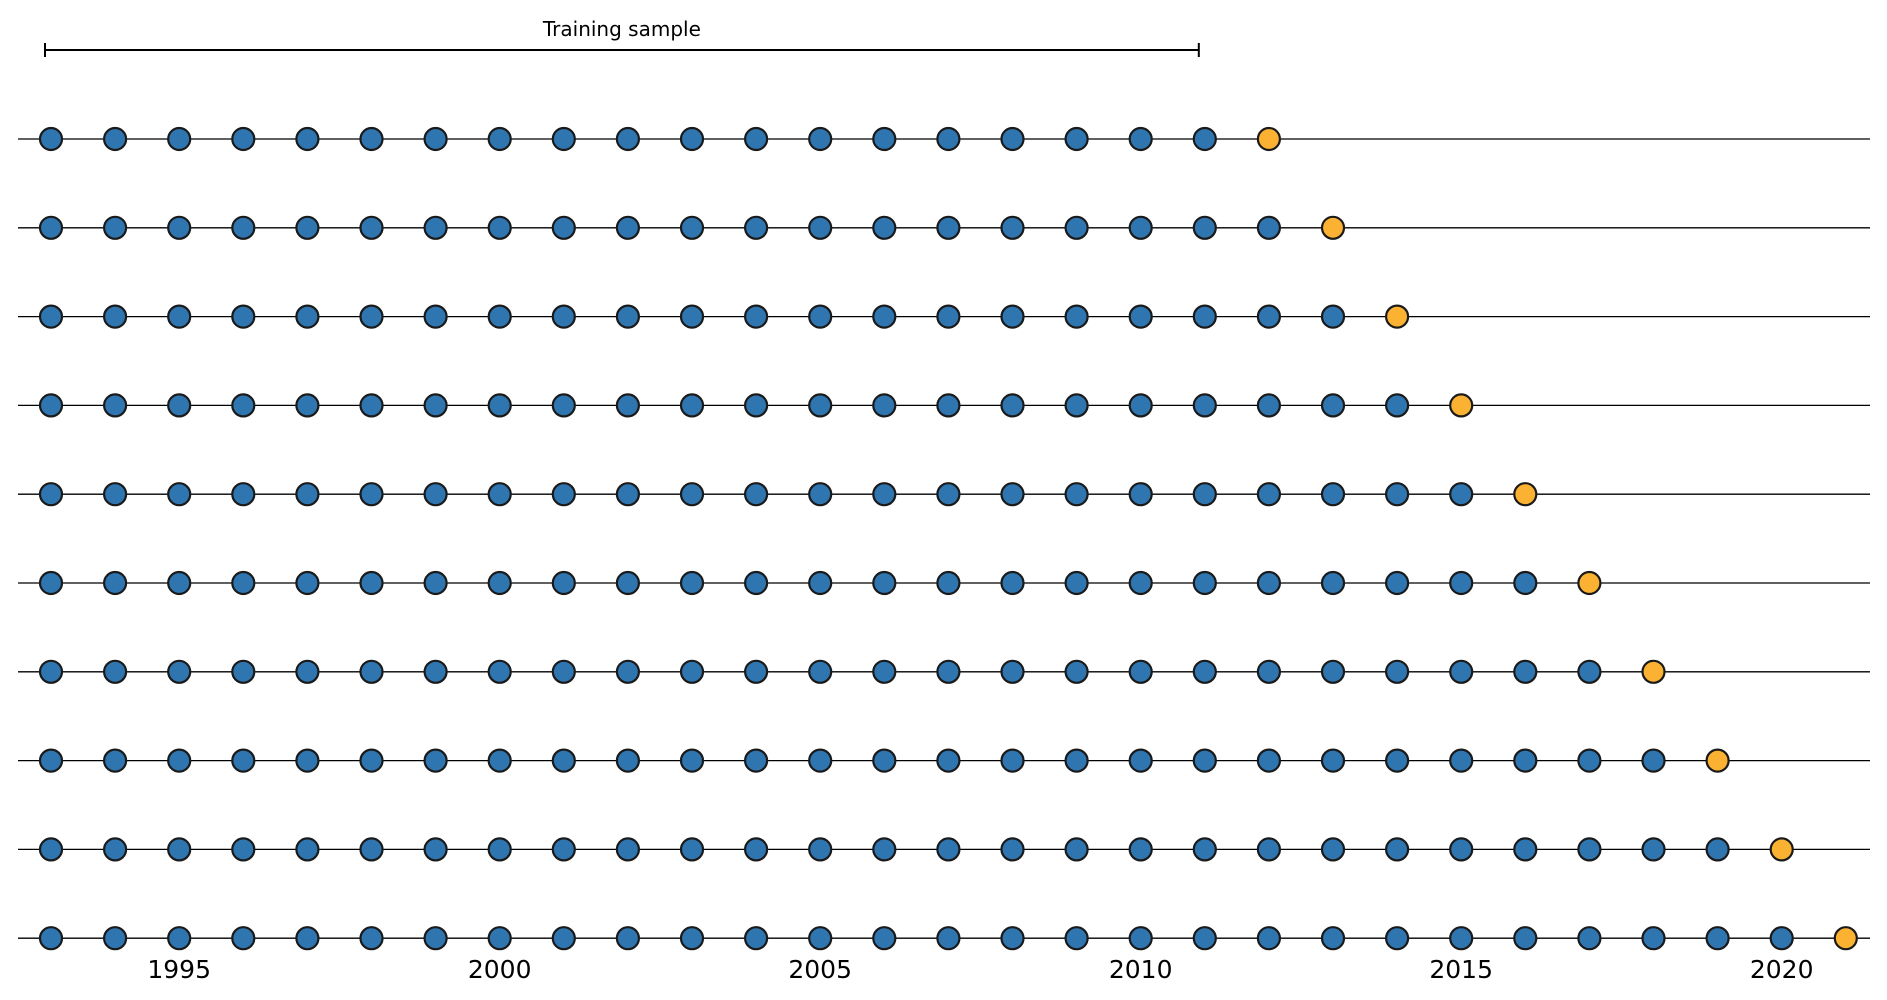  Describe the element at coordinates (500, 969) in the screenshot. I see `x-tick-label: 2000` at that location.